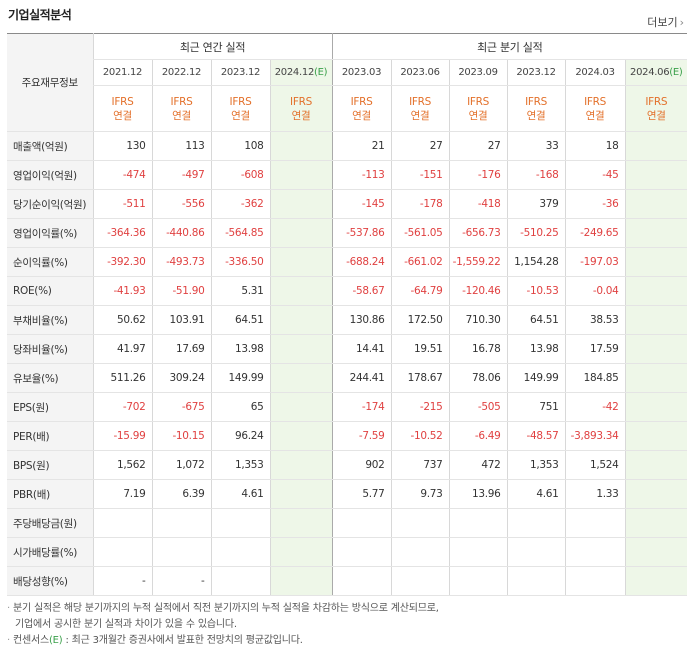 The height and width of the screenshot is (649, 694). Describe the element at coordinates (240, 291) in the screenshot. I see `table-cell: 5.31` at that location.